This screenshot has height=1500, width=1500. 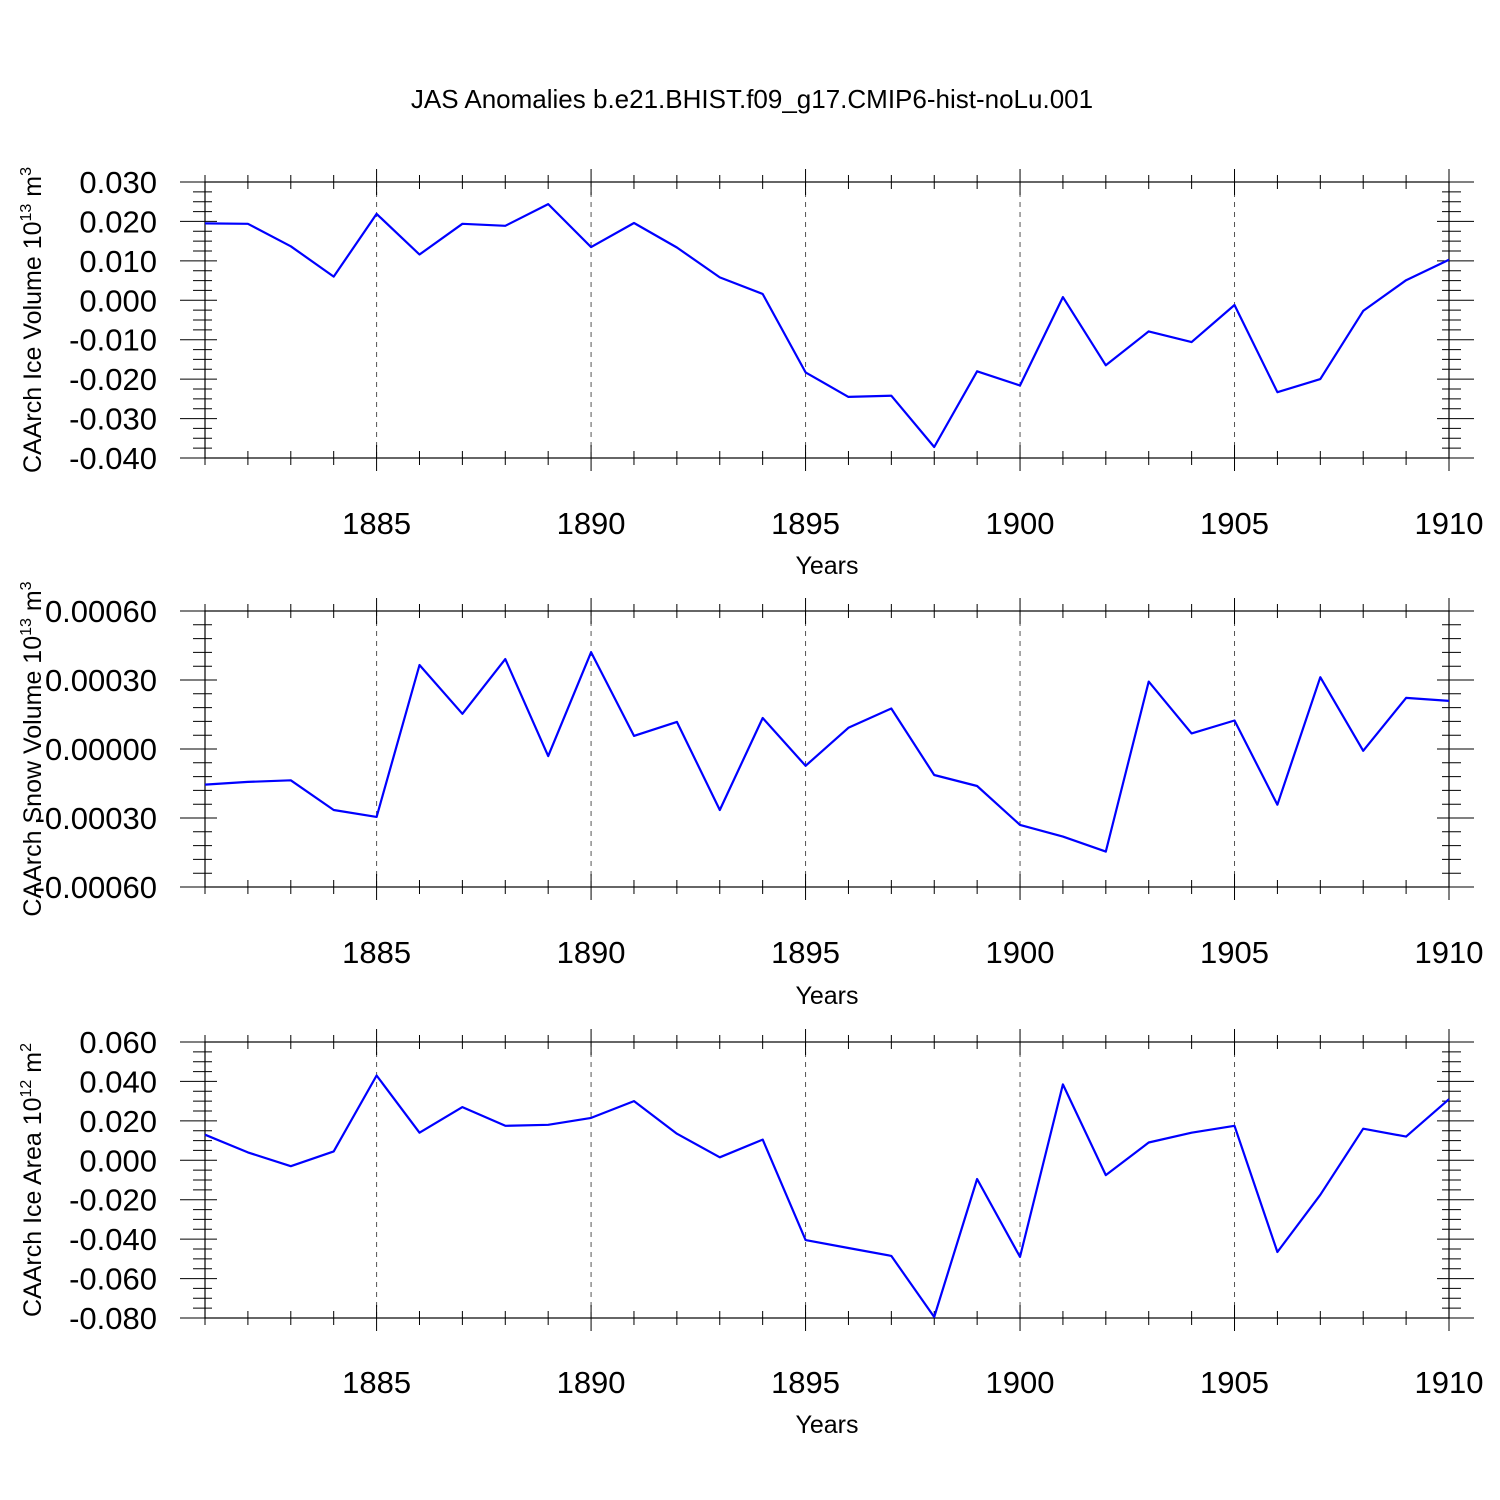 What do you see at coordinates (32, 320) in the screenshot?
I see `y-axis-title: CAArch Ice Volume 1013 m3` at bounding box center [32, 320].